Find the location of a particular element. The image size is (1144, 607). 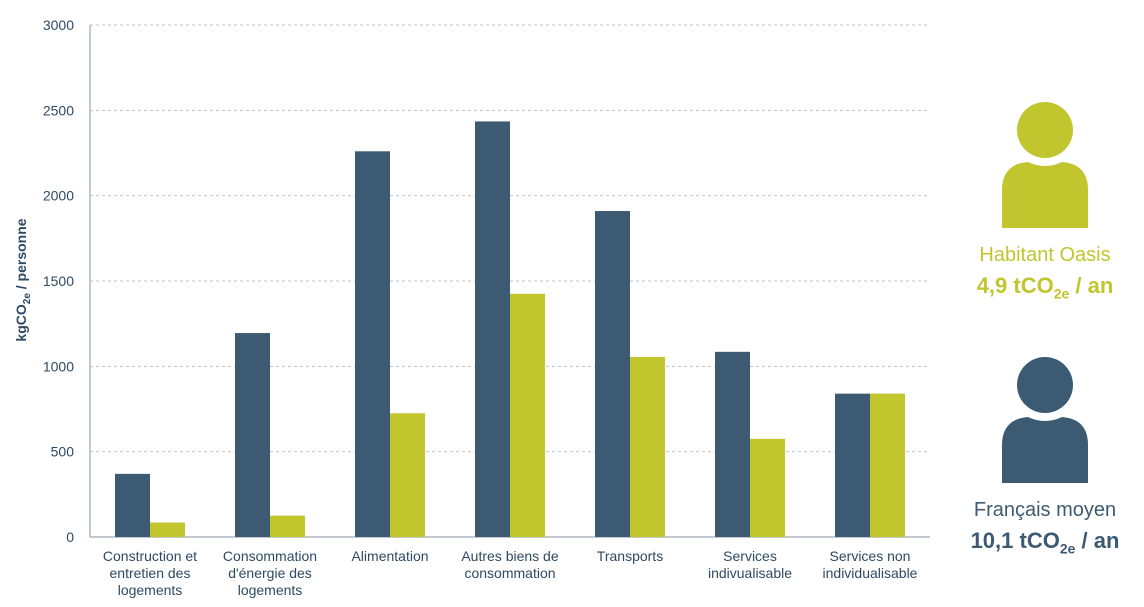

legend-french-value: 10,1 tCO2e / an is located at coordinates (1045, 542).